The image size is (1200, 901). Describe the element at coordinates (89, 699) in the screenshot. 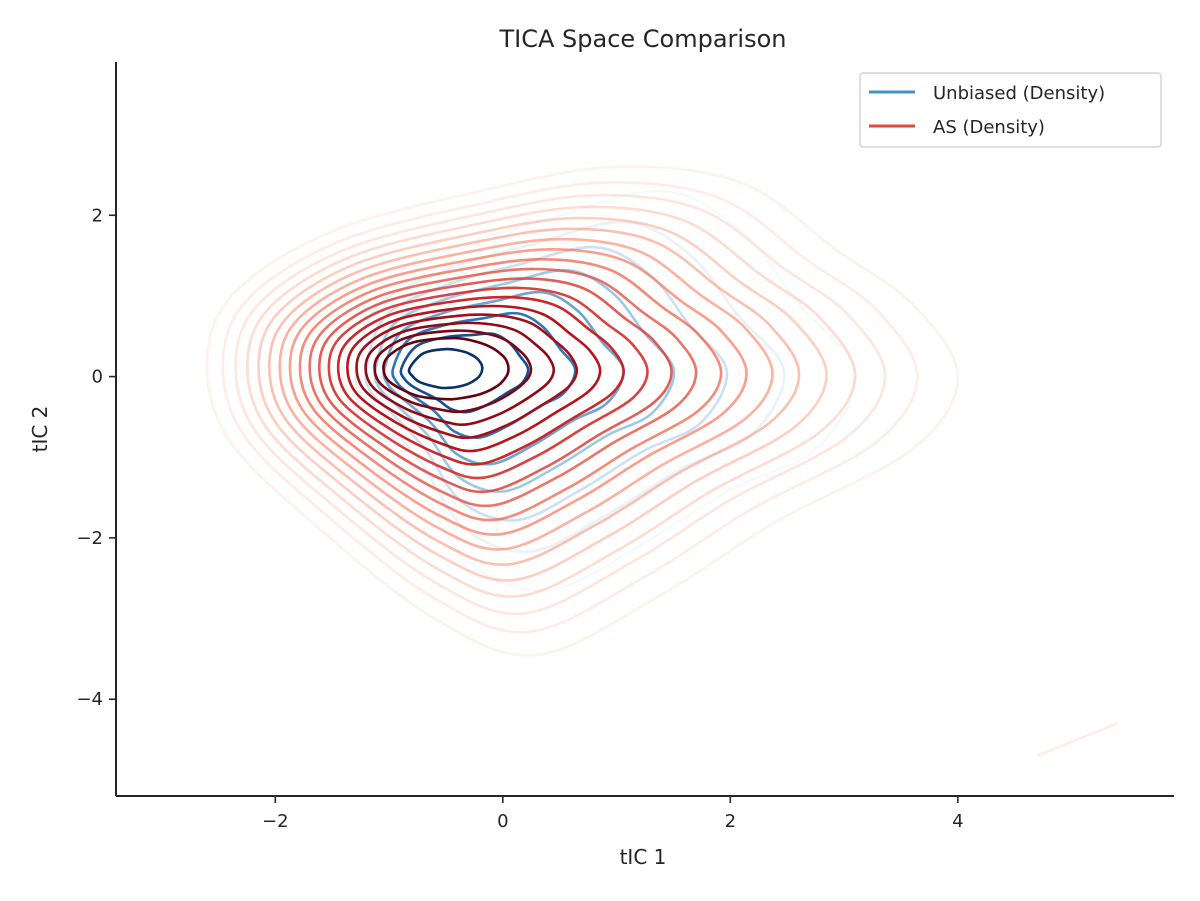

I see `y-tick-label: −4` at that location.